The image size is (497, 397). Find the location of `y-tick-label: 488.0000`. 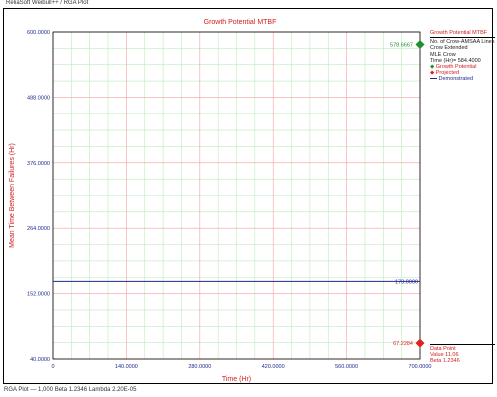

y-tick-label: 488.0000 is located at coordinates (38, 98).